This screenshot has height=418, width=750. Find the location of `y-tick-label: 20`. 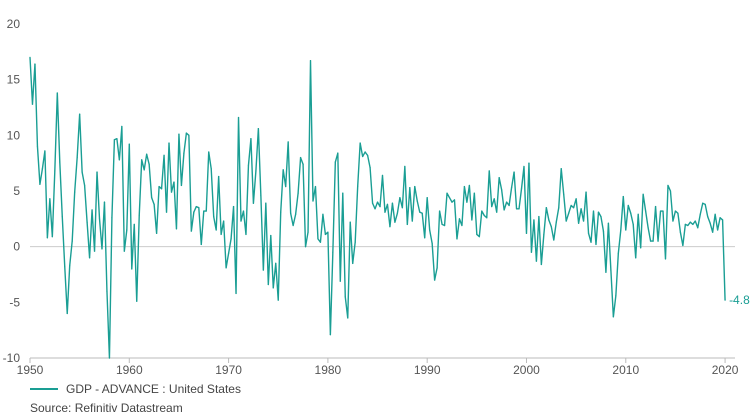

y-tick-label: 20 is located at coordinates (14, 24).